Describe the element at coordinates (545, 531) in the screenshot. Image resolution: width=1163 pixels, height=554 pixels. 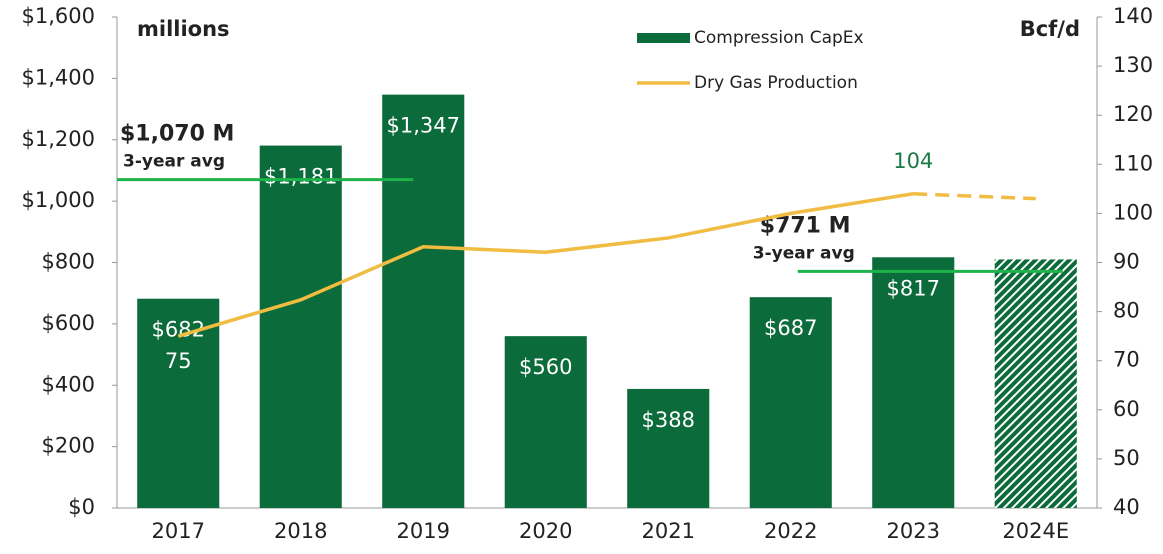
I see `x-tick-label: 2020` at that location.